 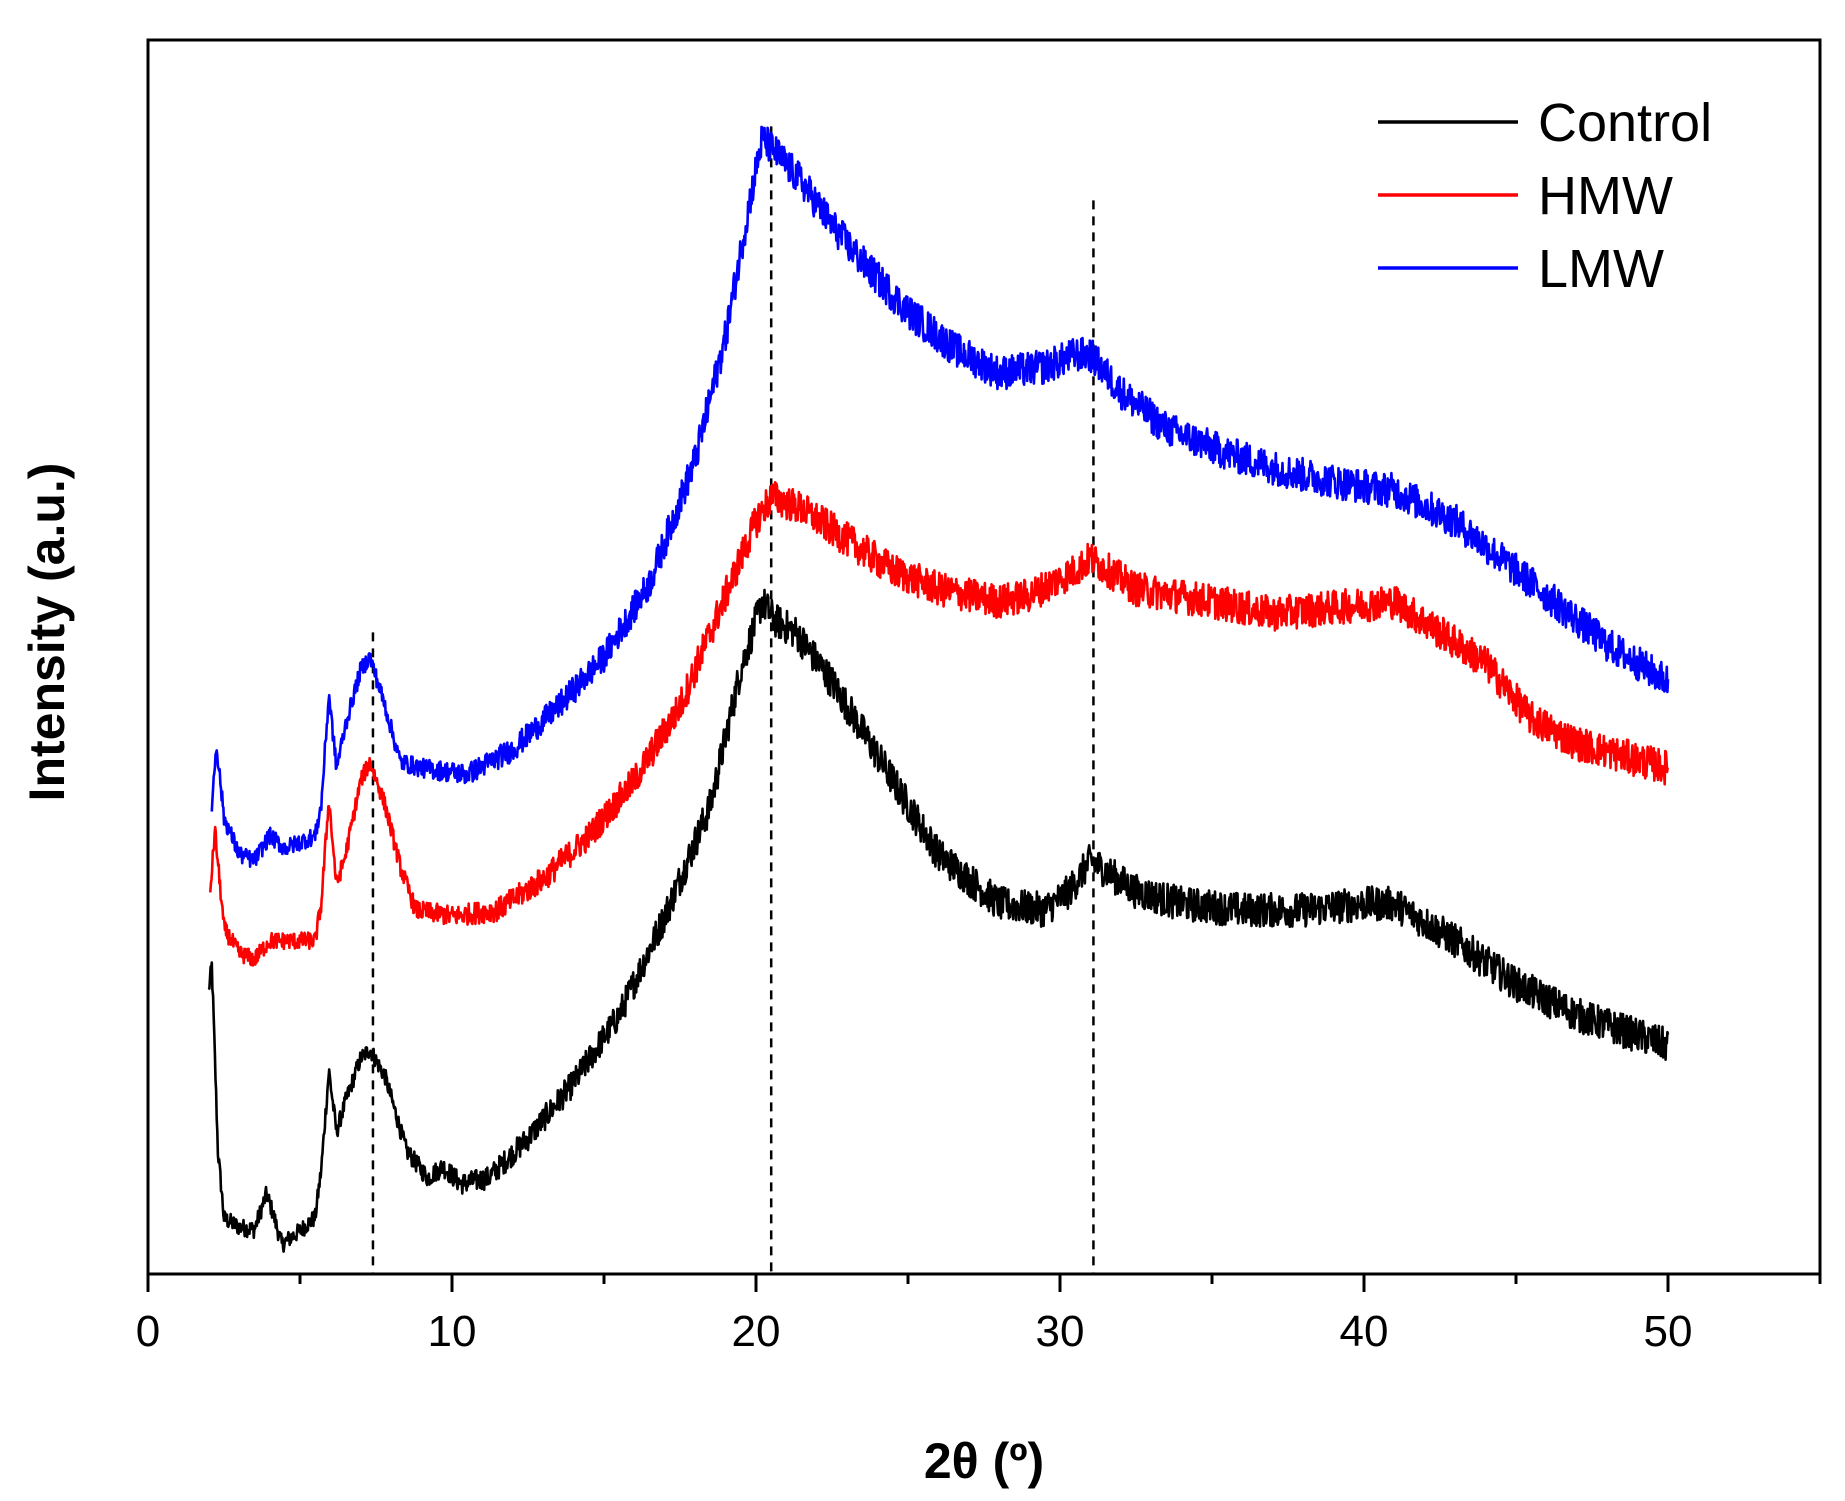 What do you see at coordinates (1364, 1331) in the screenshot?
I see `x-tick-label: 40` at bounding box center [1364, 1331].